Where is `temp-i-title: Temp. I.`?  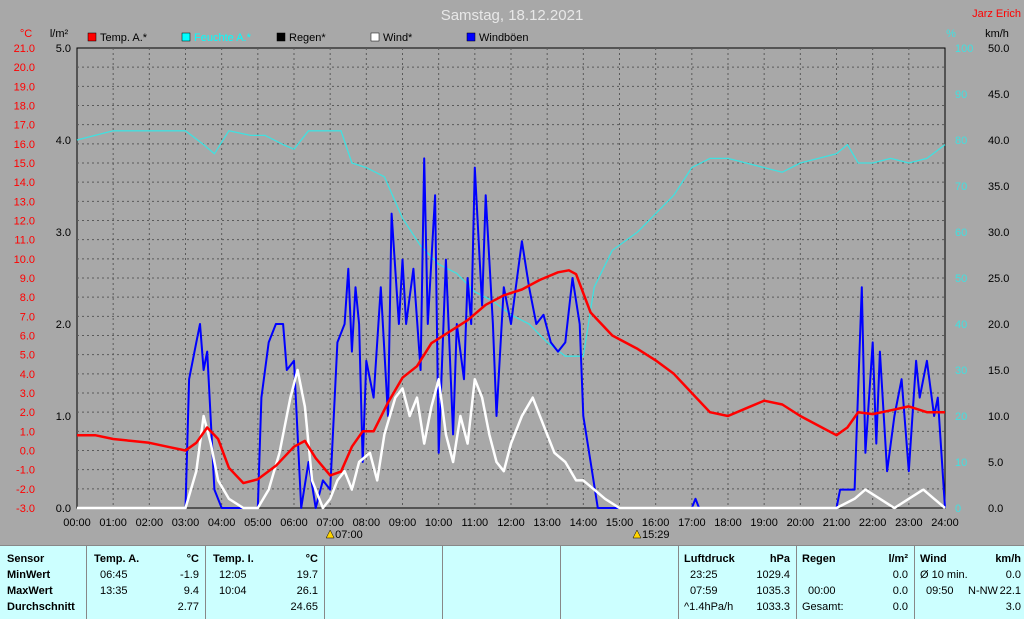 temp-i-title: Temp. I. is located at coordinates (233, 559).